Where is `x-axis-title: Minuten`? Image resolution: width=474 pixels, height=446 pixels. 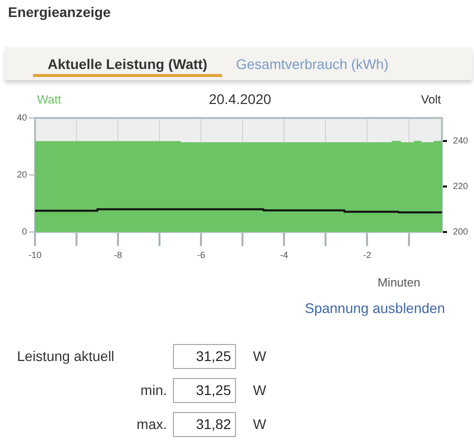
x-axis-title: Minuten is located at coordinates (399, 282).